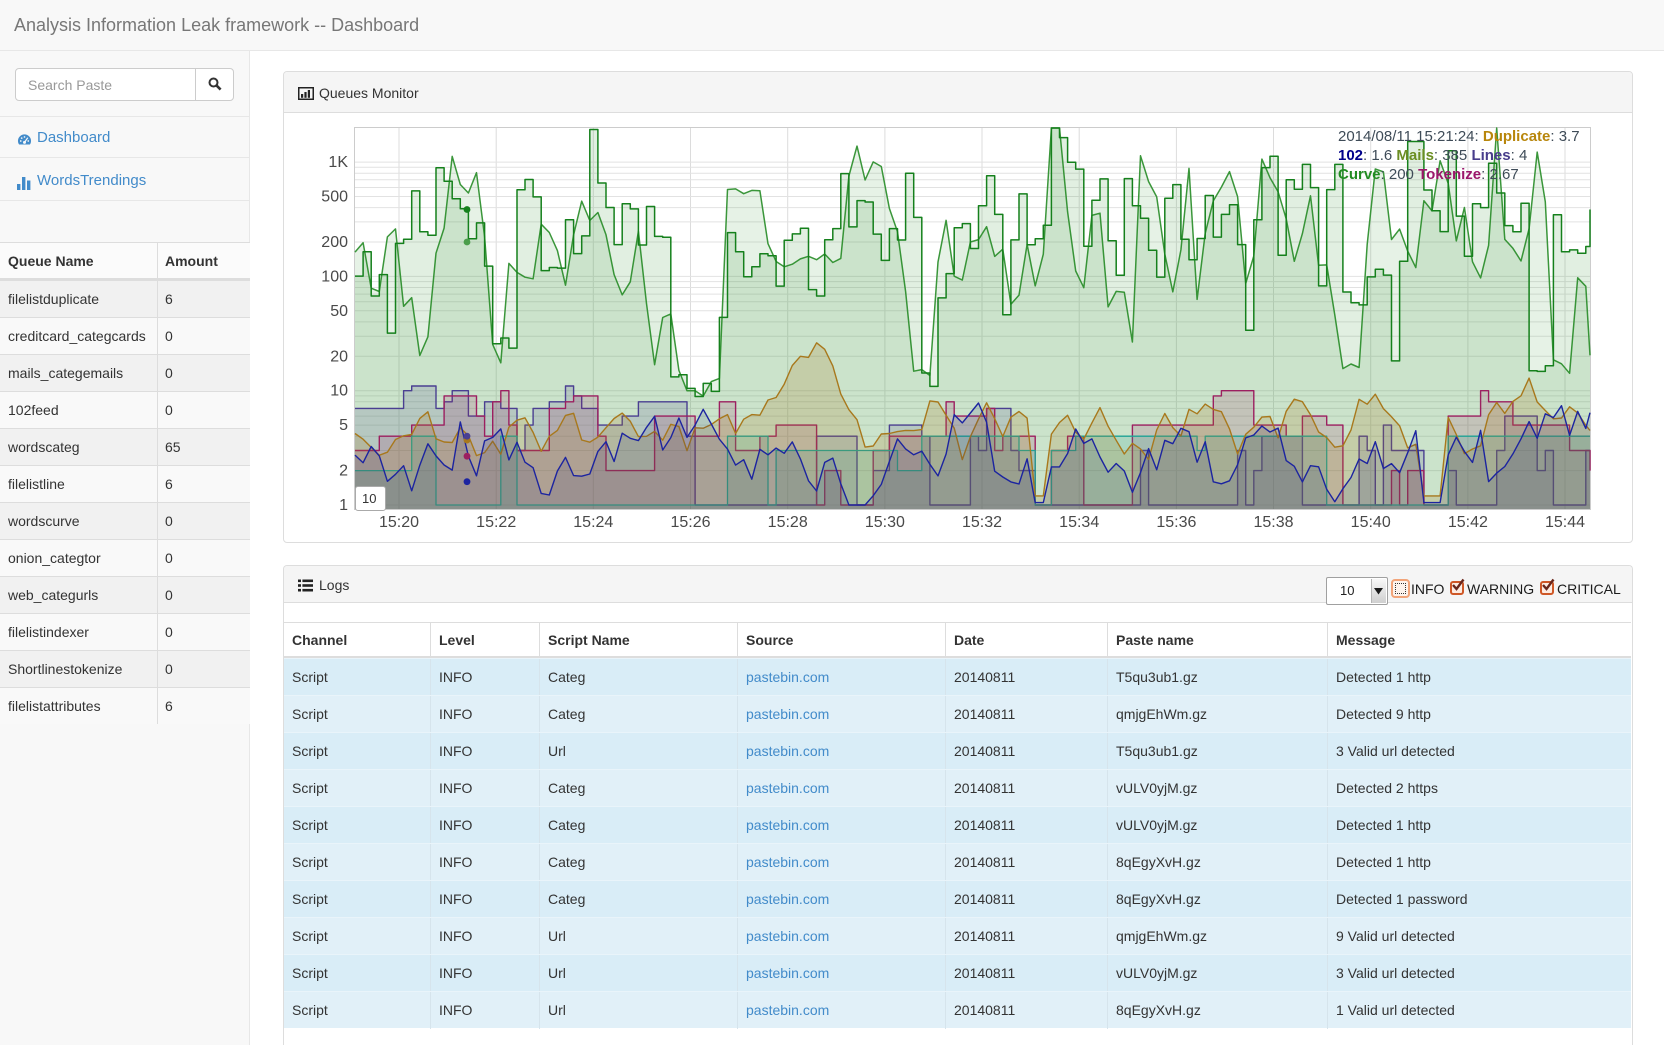  Describe the element at coordinates (343, 471) in the screenshot. I see `svg-text: 2` at that location.